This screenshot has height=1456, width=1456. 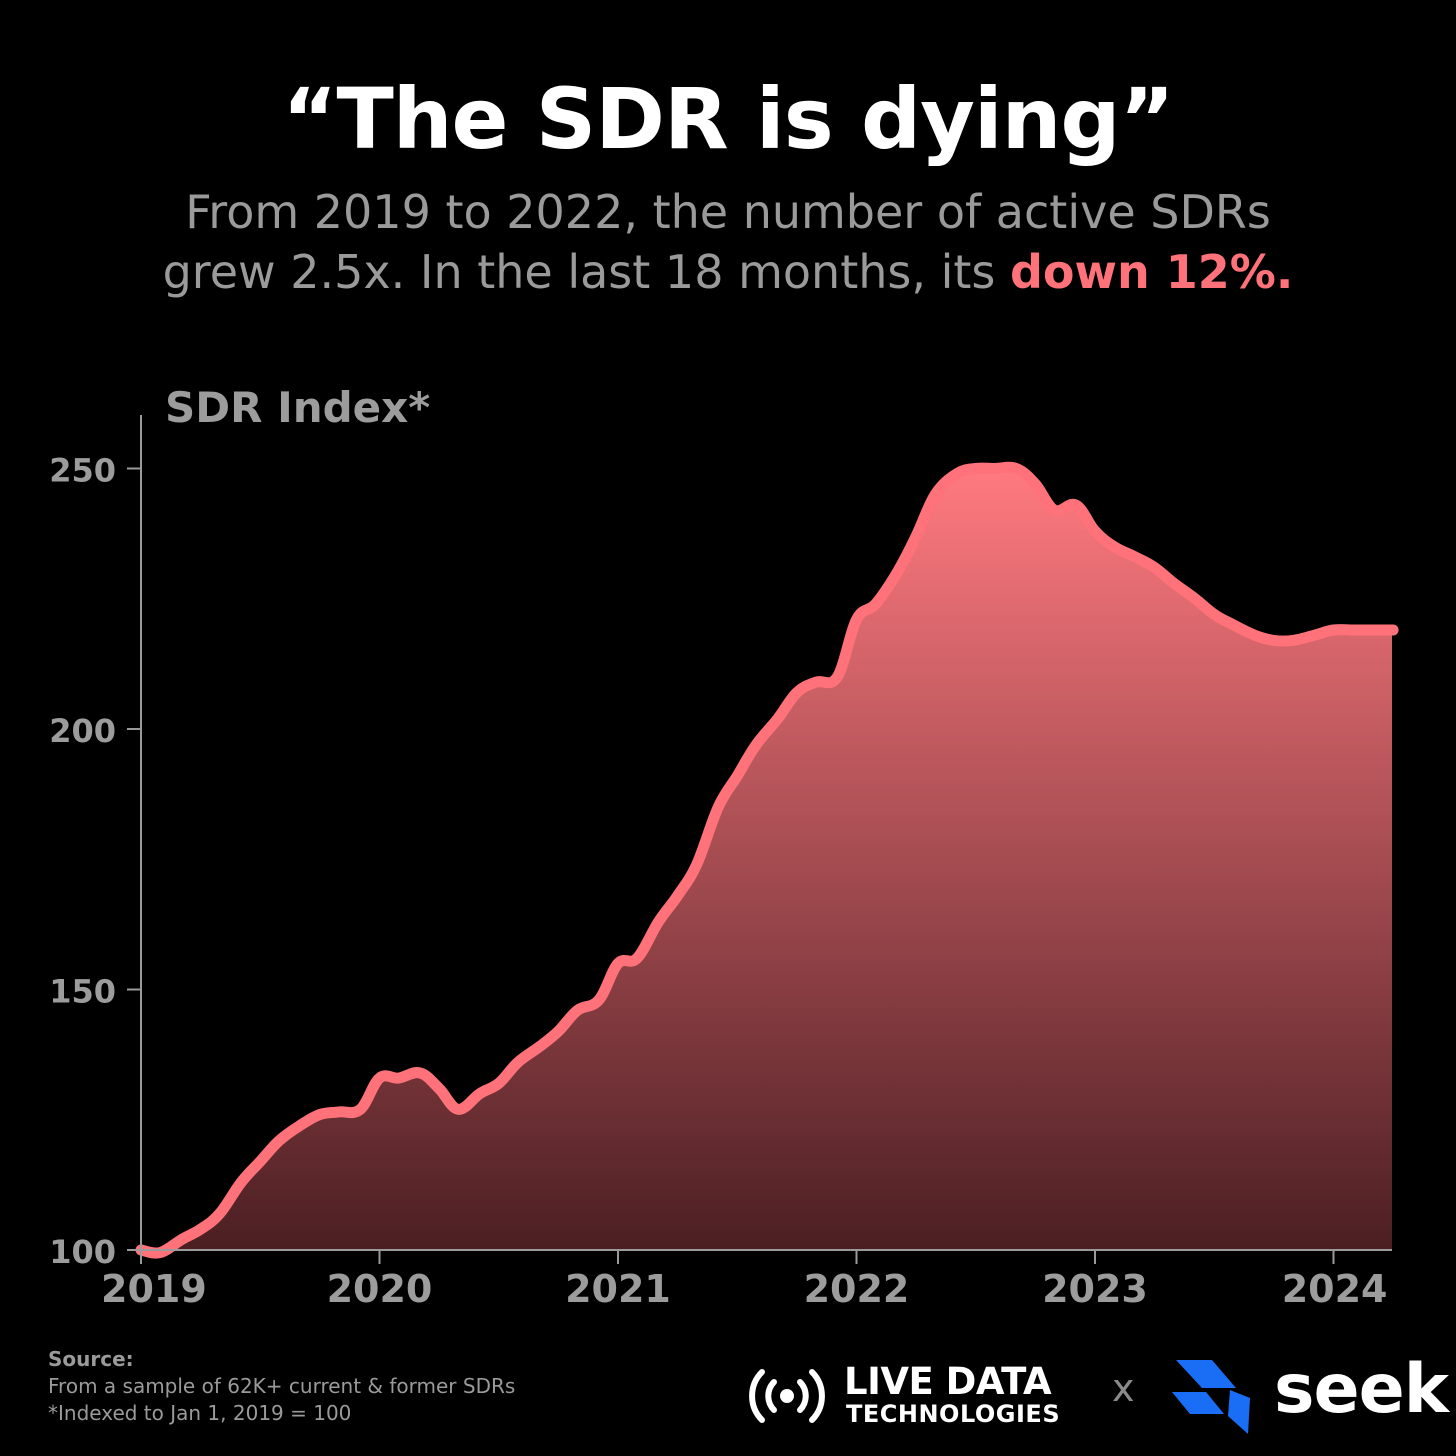 I want to click on seek-logo: seek, so click(x=1310, y=1392).